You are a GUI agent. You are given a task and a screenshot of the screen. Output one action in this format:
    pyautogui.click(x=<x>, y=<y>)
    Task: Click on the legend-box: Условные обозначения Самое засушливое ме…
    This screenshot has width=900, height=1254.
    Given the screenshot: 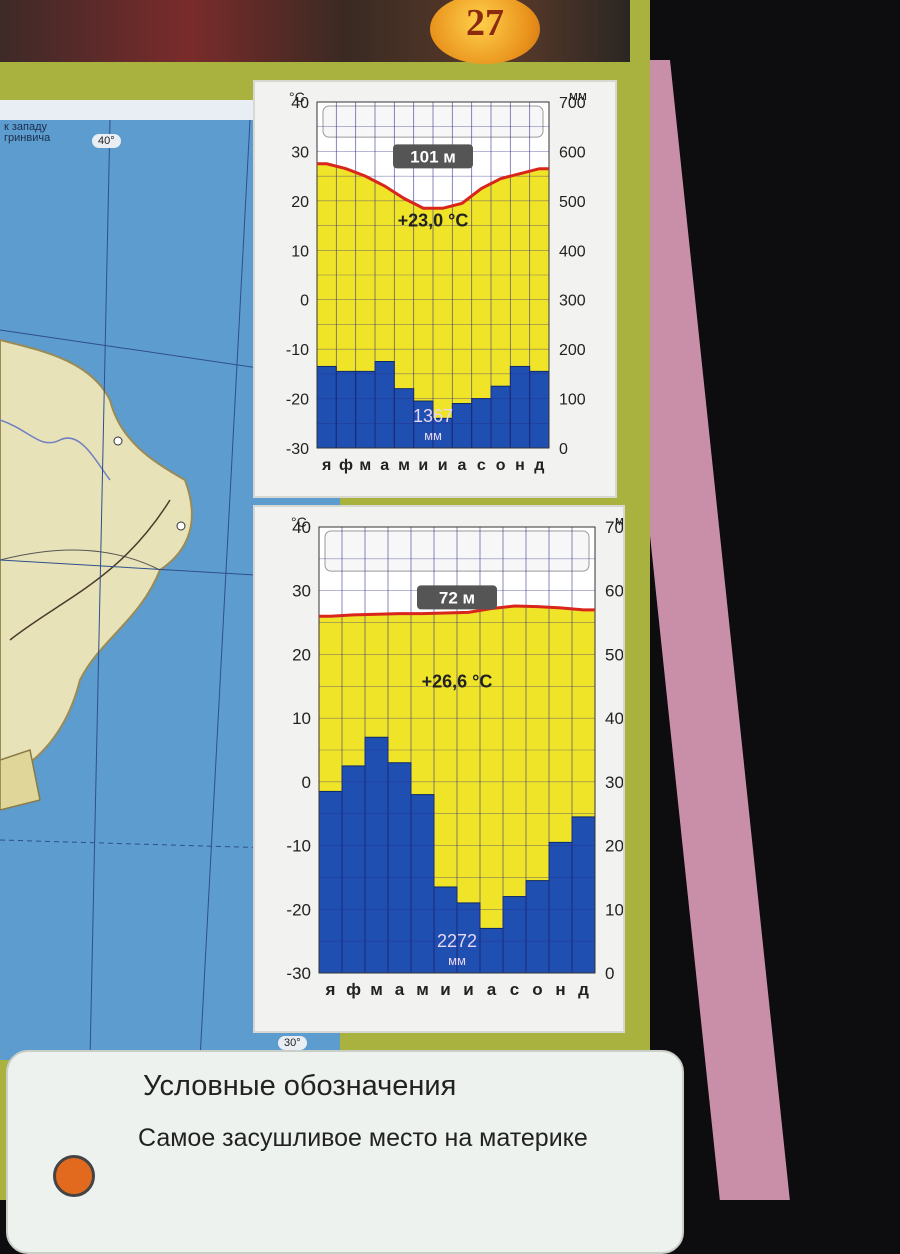 What is the action you would take?
    pyautogui.click(x=345, y=1152)
    